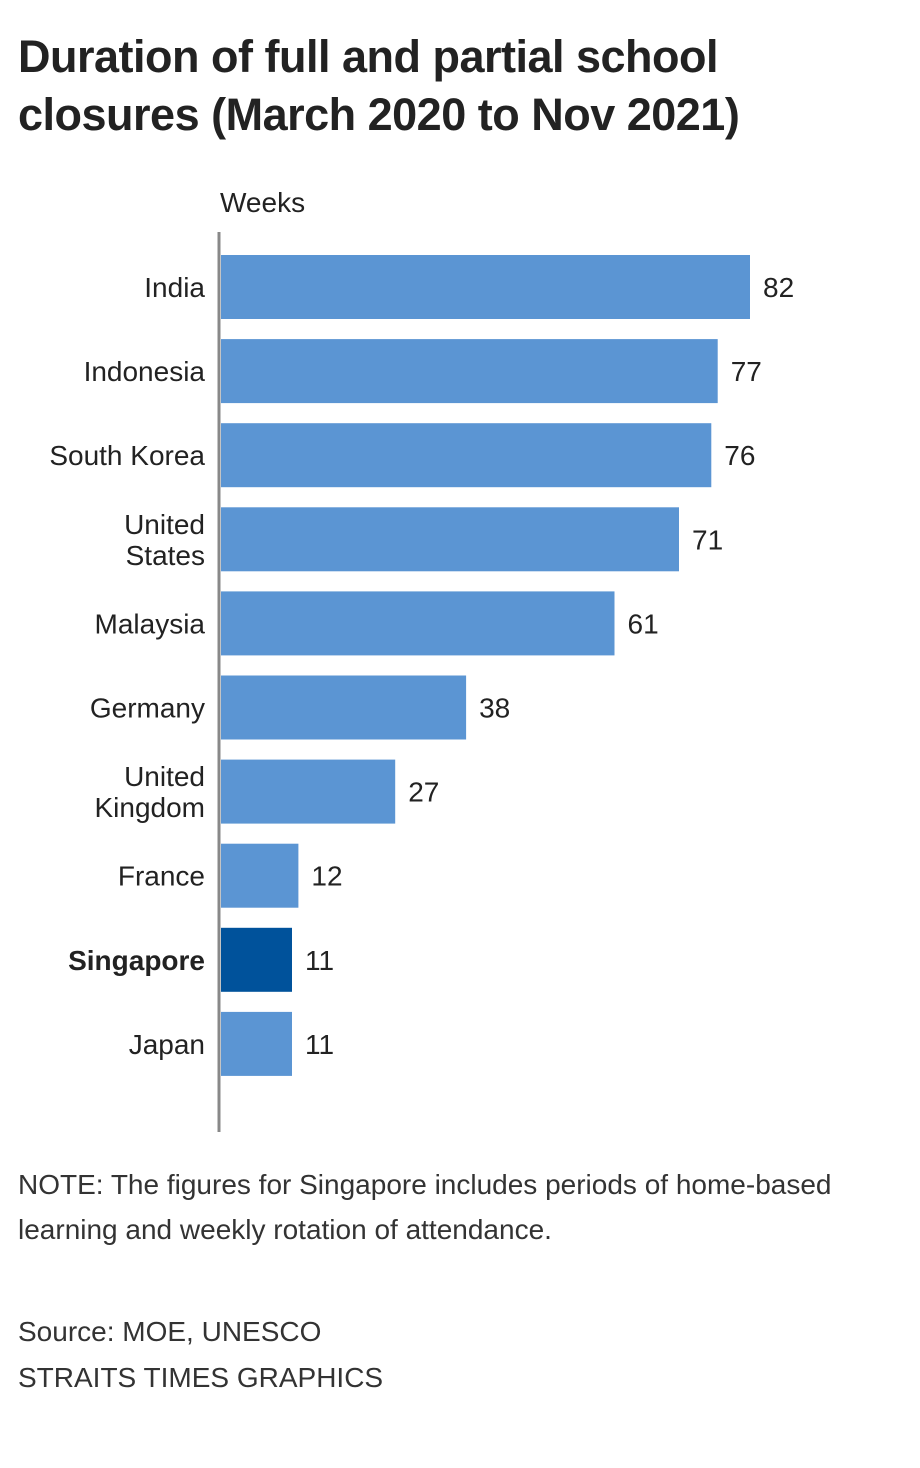  Describe the element at coordinates (164, 540) in the screenshot. I see `category-label-united-states: United States` at that location.